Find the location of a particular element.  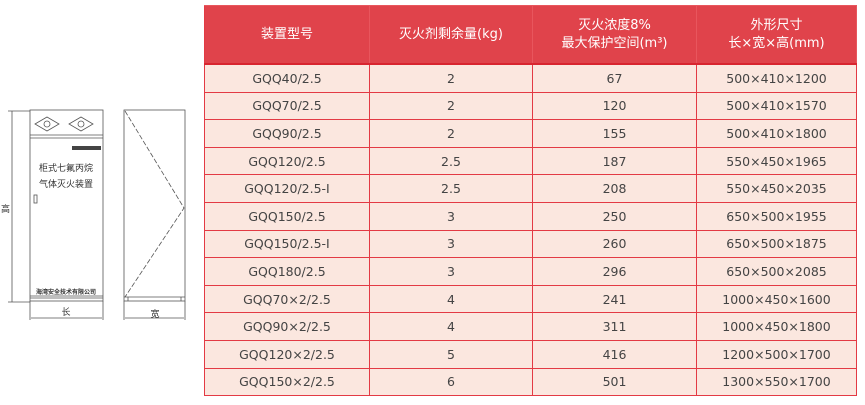

table-row: GQQ120/2.5-I 2.5 208 550×450×2035 is located at coordinates (530, 188).